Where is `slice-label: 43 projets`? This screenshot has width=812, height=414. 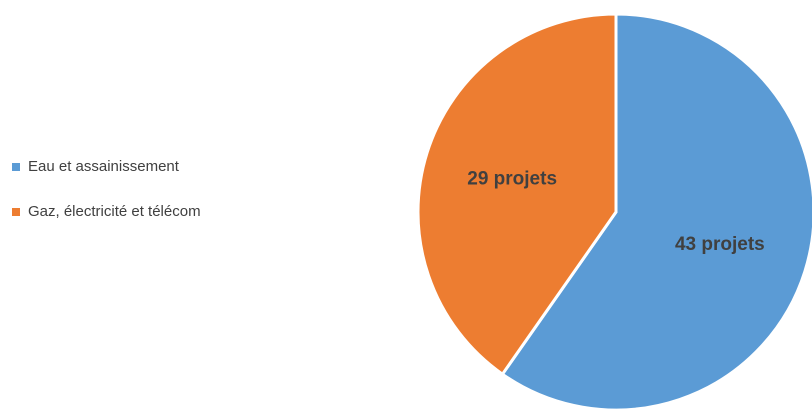
slice-label: 43 projets is located at coordinates (720, 244).